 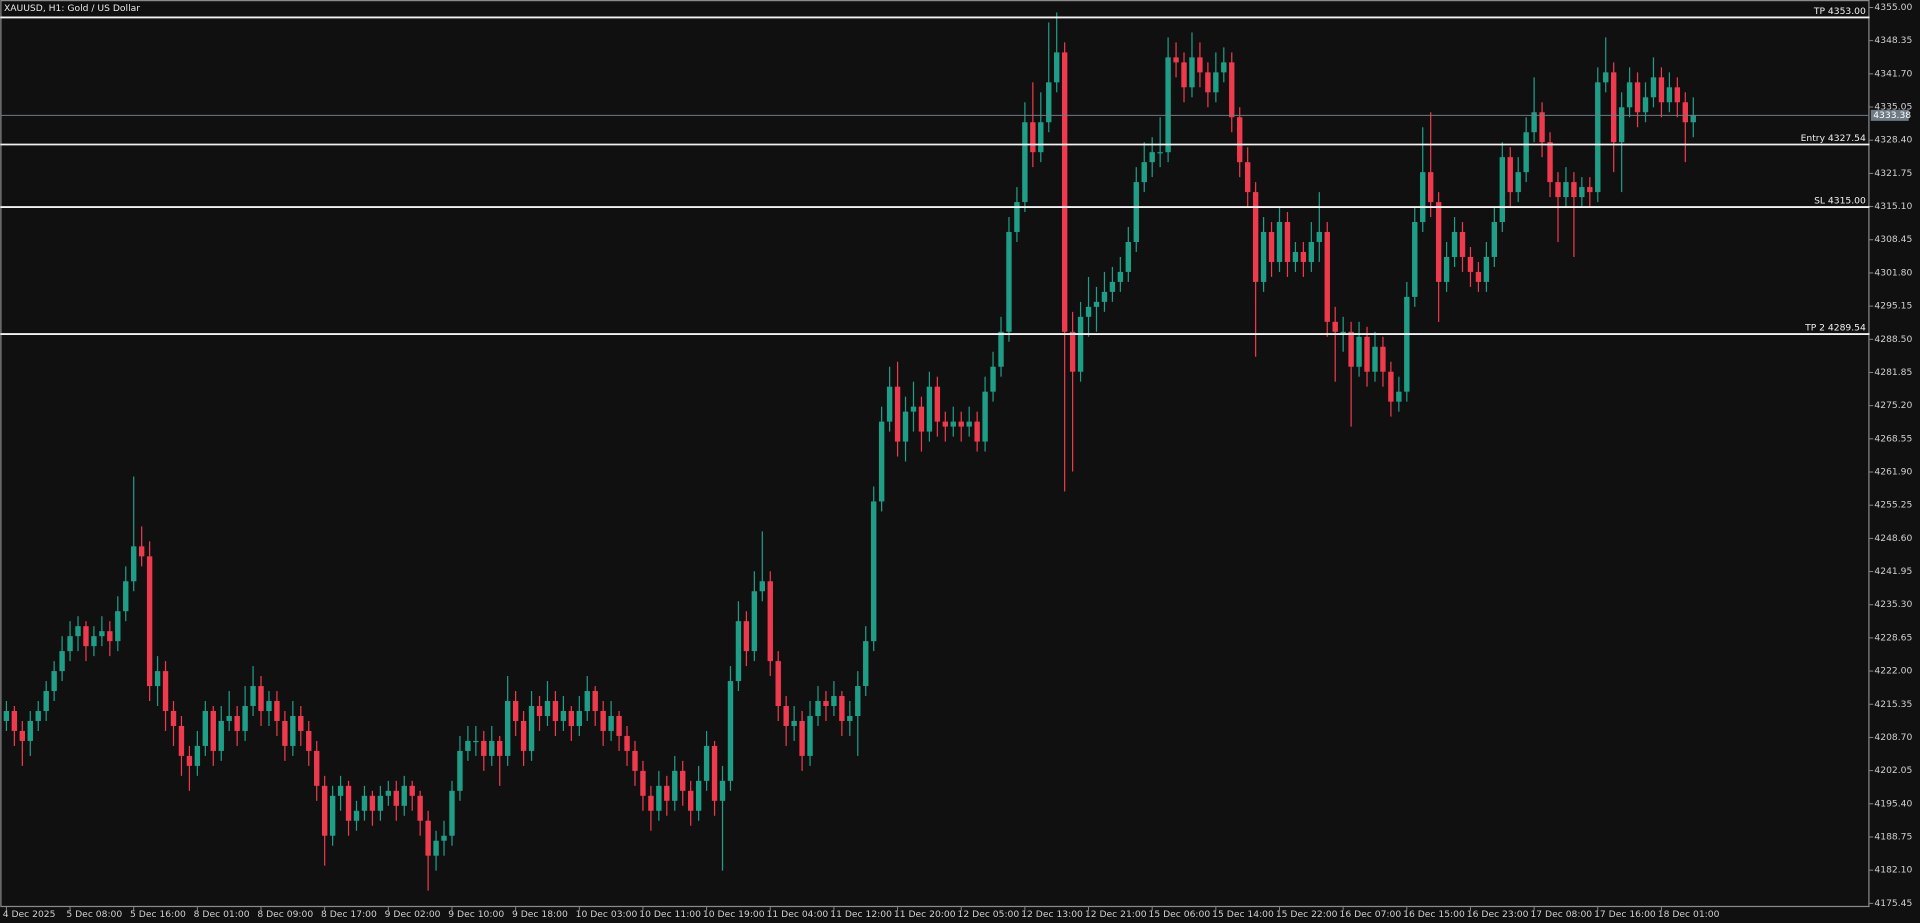 I want to click on y-tick-label: 4208.70, so click(x=1893, y=737).